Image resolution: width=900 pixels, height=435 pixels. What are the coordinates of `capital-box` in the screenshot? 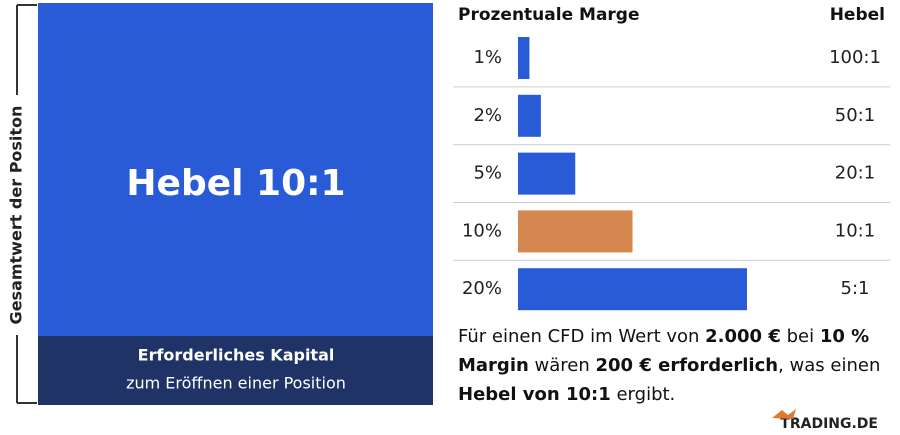 It's located at (235, 370).